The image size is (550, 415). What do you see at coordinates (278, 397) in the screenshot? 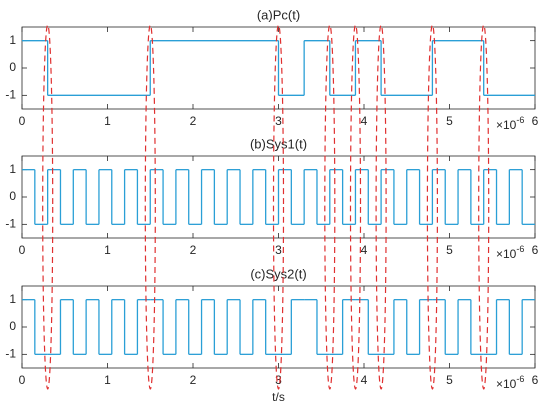
I see `x-axis-label: t/s` at bounding box center [278, 397].